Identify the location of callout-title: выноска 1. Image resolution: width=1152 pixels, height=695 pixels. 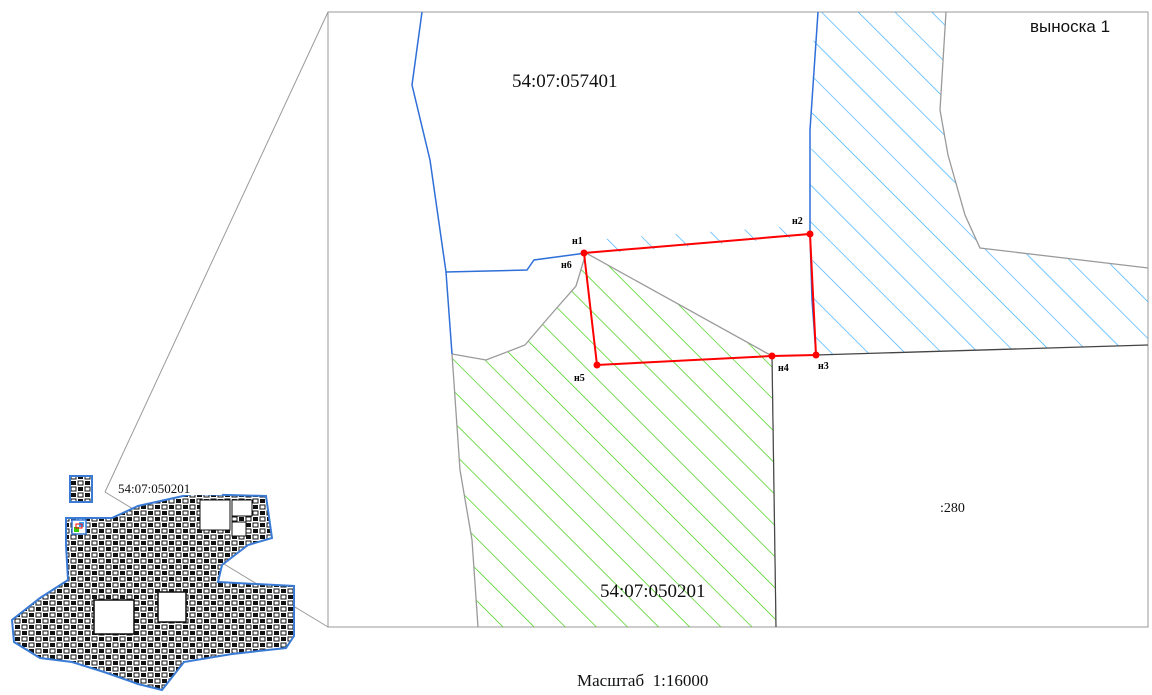
(1070, 26).